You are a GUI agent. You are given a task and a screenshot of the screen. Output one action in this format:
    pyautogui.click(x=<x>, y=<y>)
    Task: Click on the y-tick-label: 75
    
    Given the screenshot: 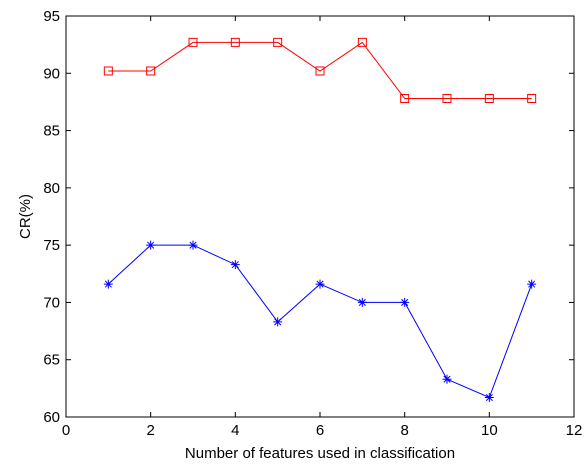 What is the action you would take?
    pyautogui.click(x=51, y=245)
    